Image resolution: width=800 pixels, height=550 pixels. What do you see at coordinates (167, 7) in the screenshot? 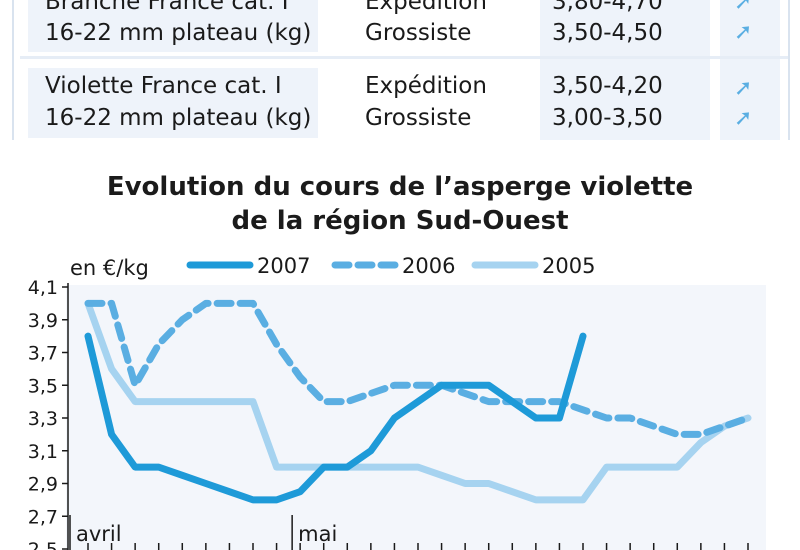
I see `table-row1-product-line1: Branche France cat. I` at bounding box center [167, 7].